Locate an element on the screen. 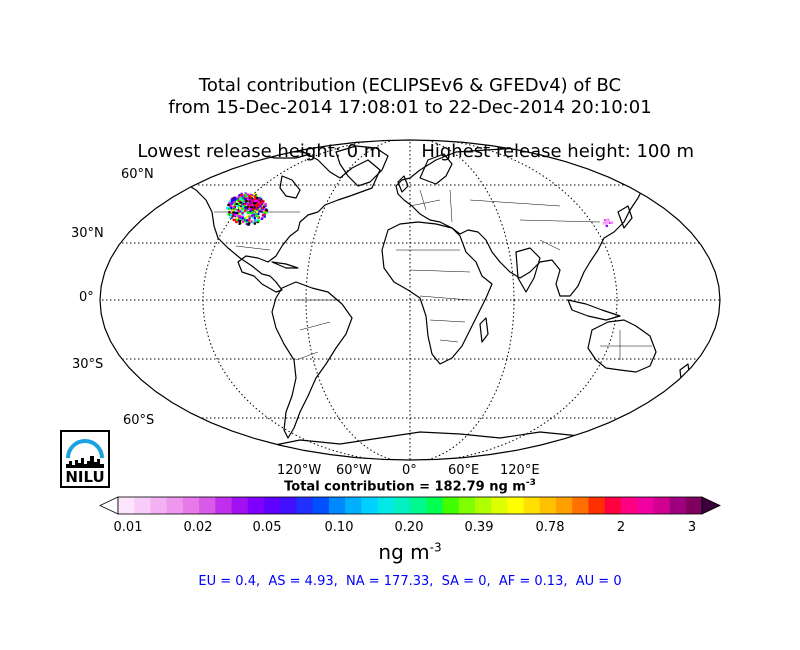 This screenshot has width=800, height=650. colorbar-tick: 0.10 is located at coordinates (339, 527).